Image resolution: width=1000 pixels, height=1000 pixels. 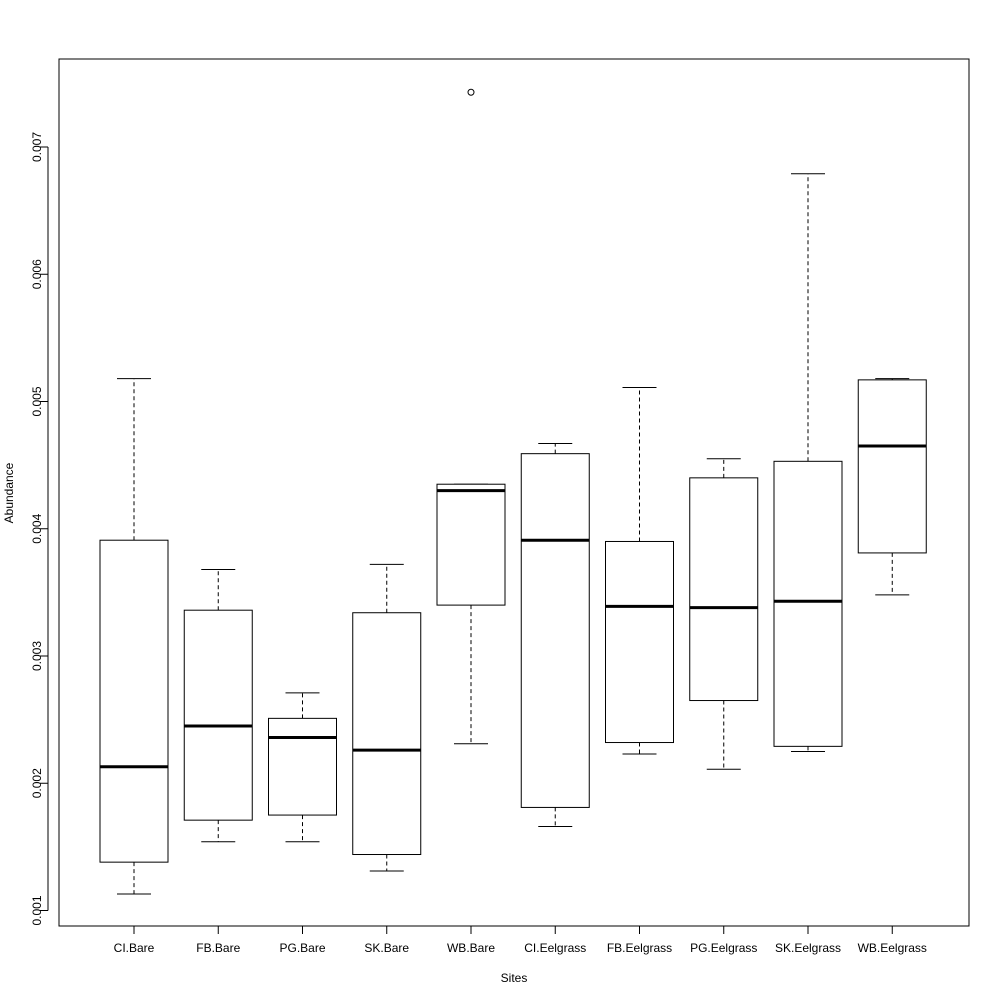 I want to click on box-PG.Bare, so click(x=302, y=767).